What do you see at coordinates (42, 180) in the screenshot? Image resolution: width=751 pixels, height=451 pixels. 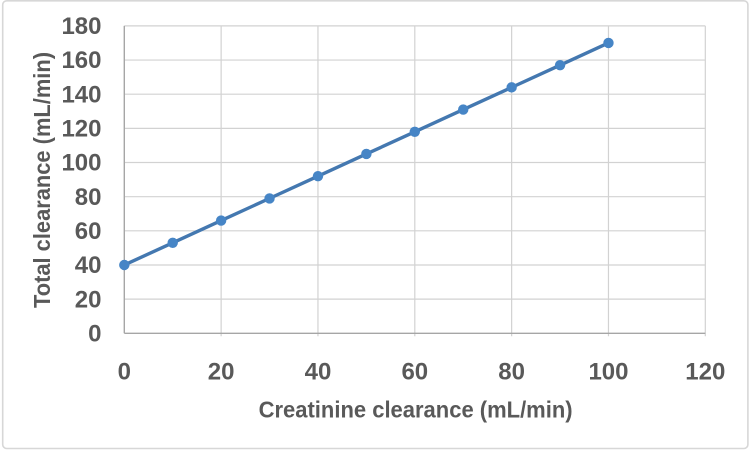 I see `svg-text: Total clearance (mL/min)` at bounding box center [42, 180].